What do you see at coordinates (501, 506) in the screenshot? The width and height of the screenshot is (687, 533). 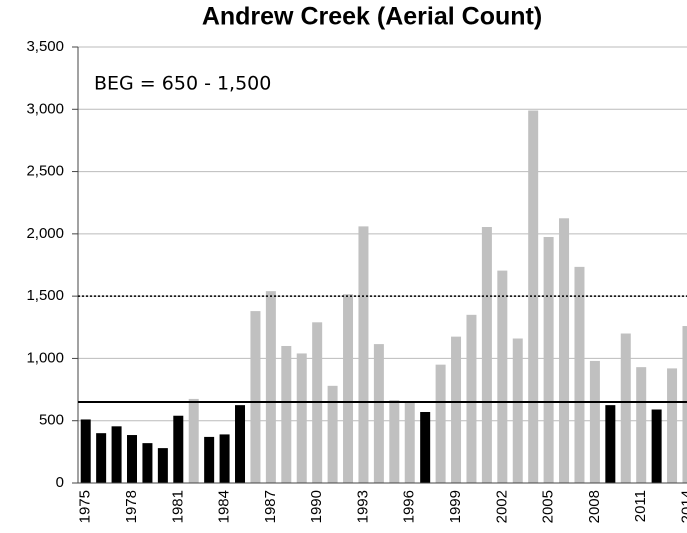 I see `x-tick-label: 2002` at bounding box center [501, 506].